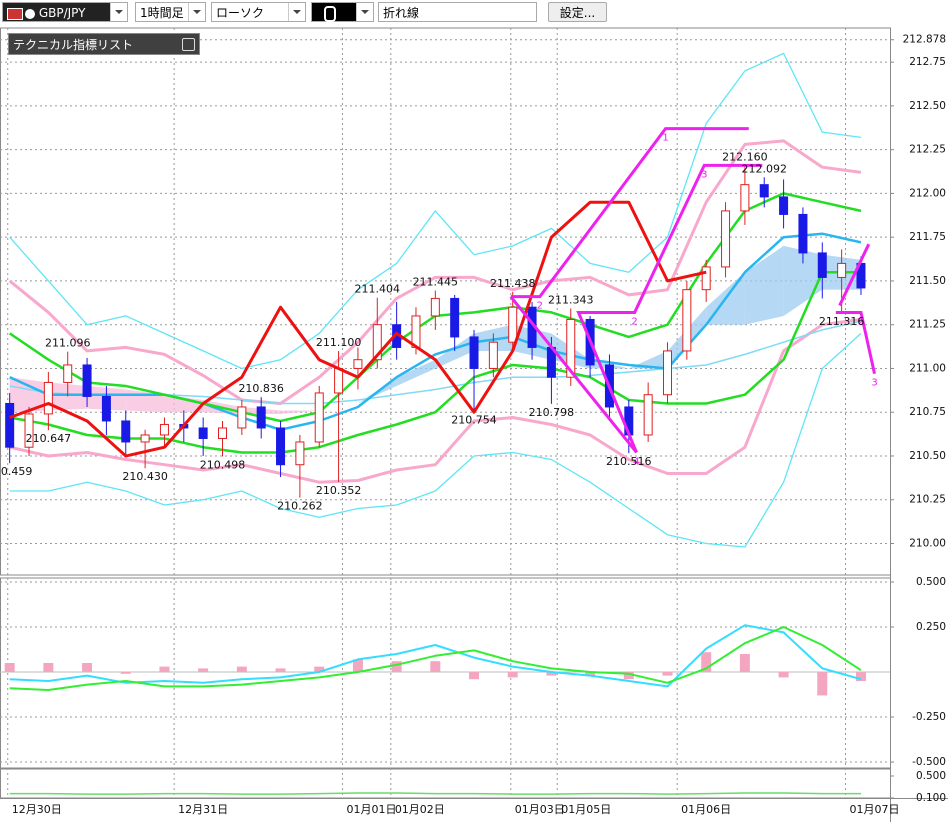 The image size is (948, 822). What do you see at coordinates (927, 500) in the screenshot?
I see `y-tick-label: 210.25` at bounding box center [927, 500].